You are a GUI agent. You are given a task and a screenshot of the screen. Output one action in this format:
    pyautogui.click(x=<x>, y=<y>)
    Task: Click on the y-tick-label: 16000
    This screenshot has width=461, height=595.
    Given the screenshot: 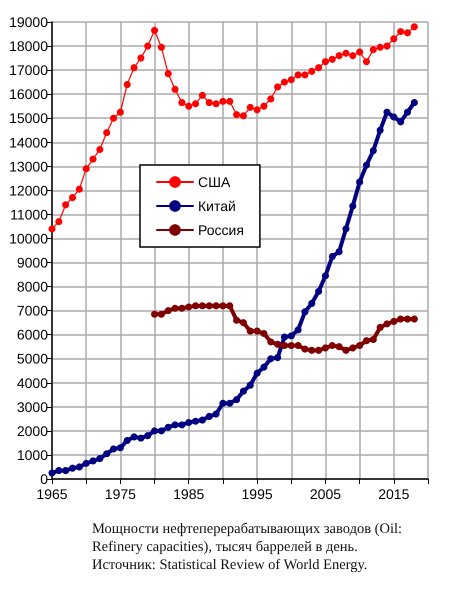 What is the action you would take?
    pyautogui.click(x=28, y=94)
    